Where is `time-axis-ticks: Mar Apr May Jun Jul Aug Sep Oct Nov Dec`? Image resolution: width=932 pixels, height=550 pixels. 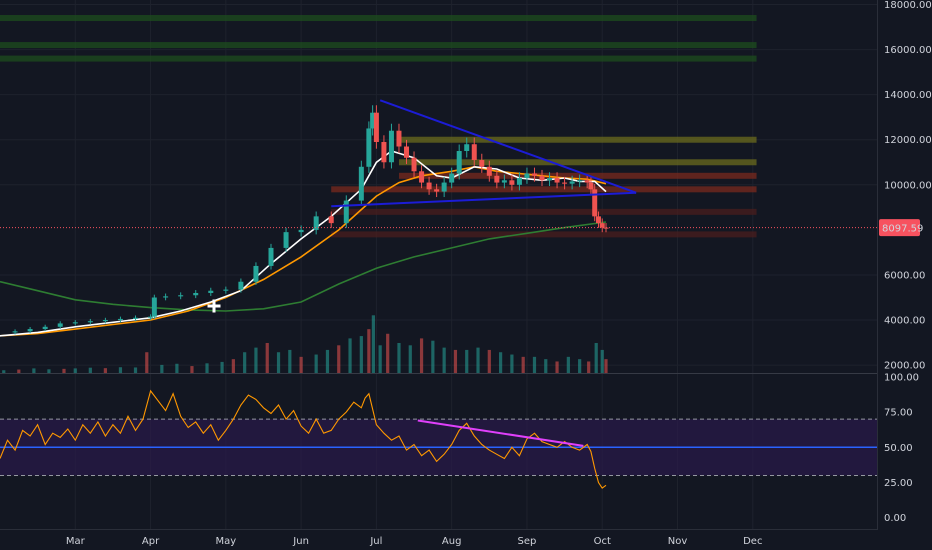
time-axis-ticks: Mar Apr May Jun Jul Aug Sep Oct Nov Dec is located at coordinates (414, 541).